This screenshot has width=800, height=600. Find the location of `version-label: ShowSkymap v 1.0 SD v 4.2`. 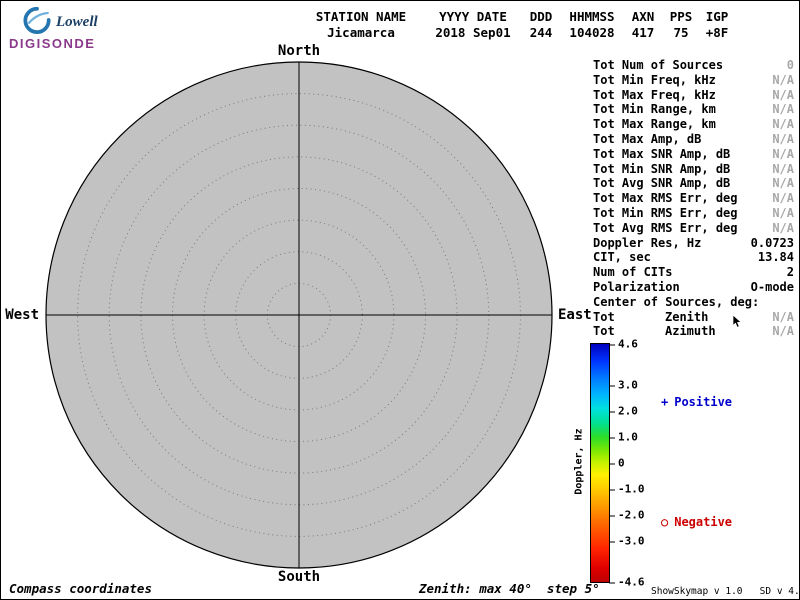

version-label: ShowSkymap v 1.0 SD v 4.2 is located at coordinates (725, 591).